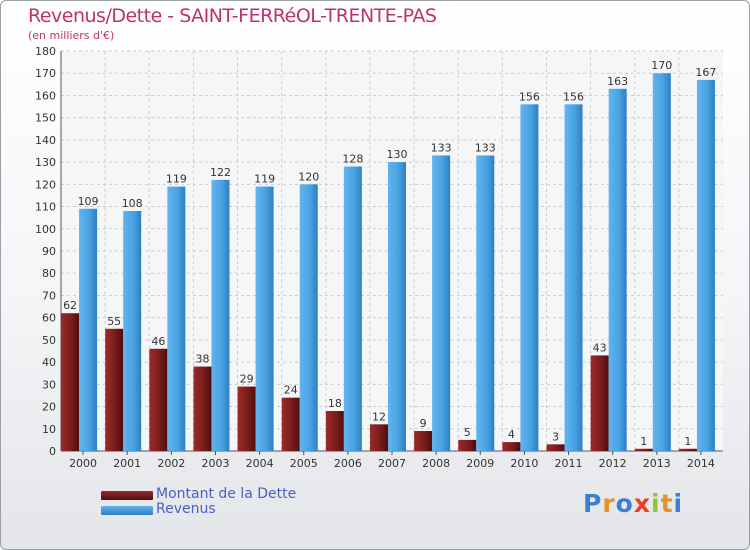 This screenshot has width=750, height=550. What do you see at coordinates (45, 118) in the screenshot?
I see `y-tick-label: 150` at bounding box center [45, 118].